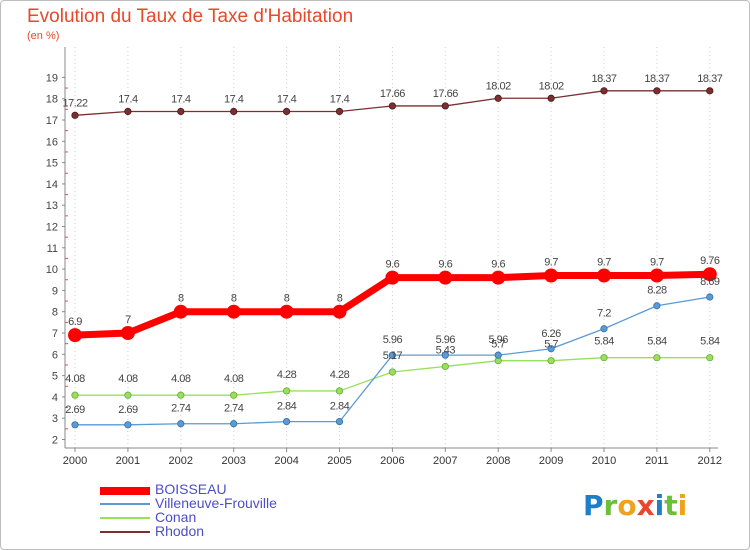  Describe the element at coordinates (128, 410) in the screenshot. I see `data-label: 2.69` at that location.